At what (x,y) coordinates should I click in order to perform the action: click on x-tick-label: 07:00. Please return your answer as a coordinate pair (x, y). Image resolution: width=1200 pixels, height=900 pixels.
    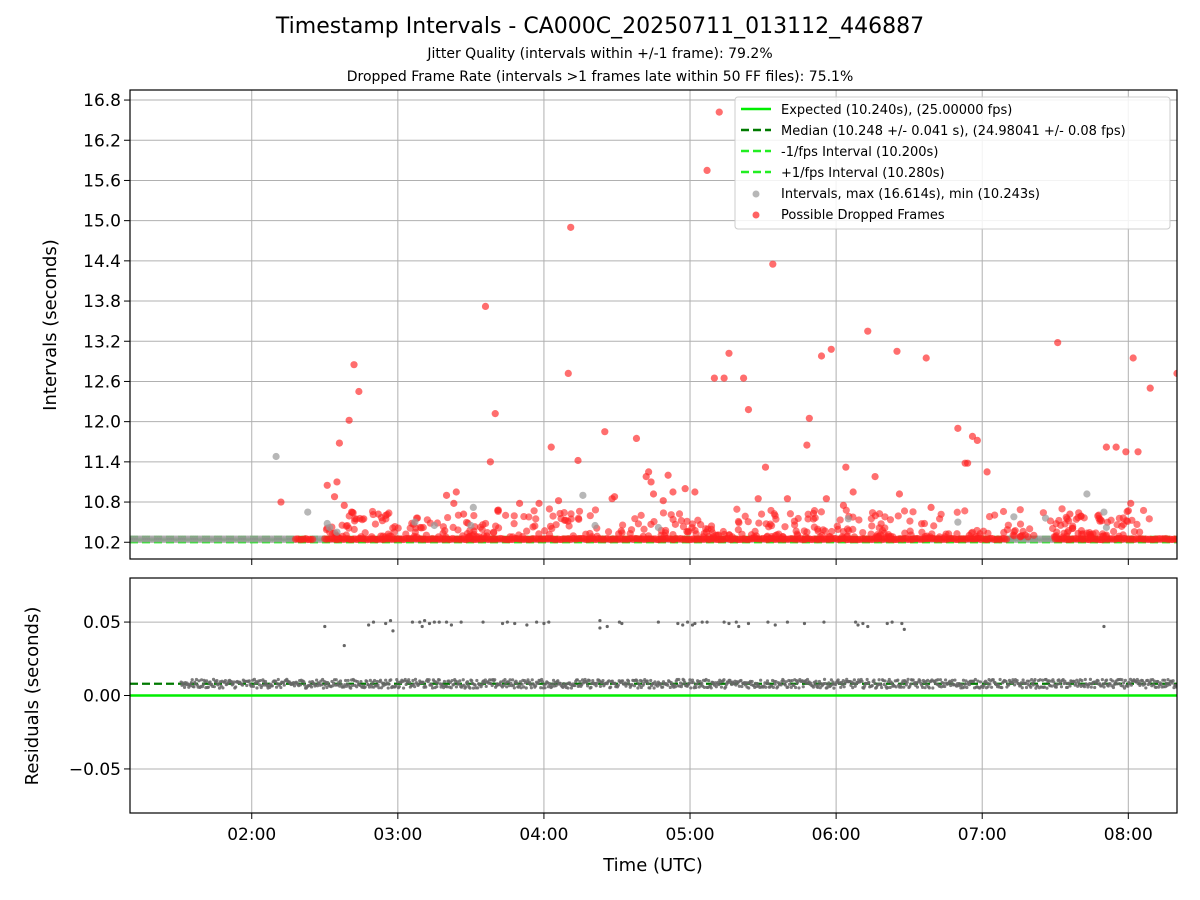
    Looking at the image, I should click on (982, 835).